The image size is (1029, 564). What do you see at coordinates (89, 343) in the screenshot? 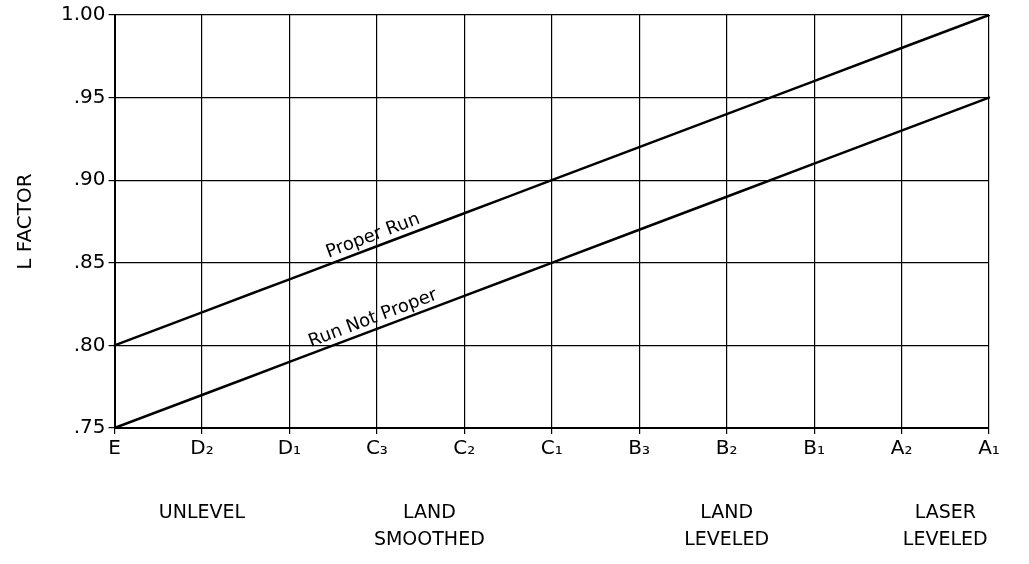
I see `y-tick-label: .80` at bounding box center [89, 343].